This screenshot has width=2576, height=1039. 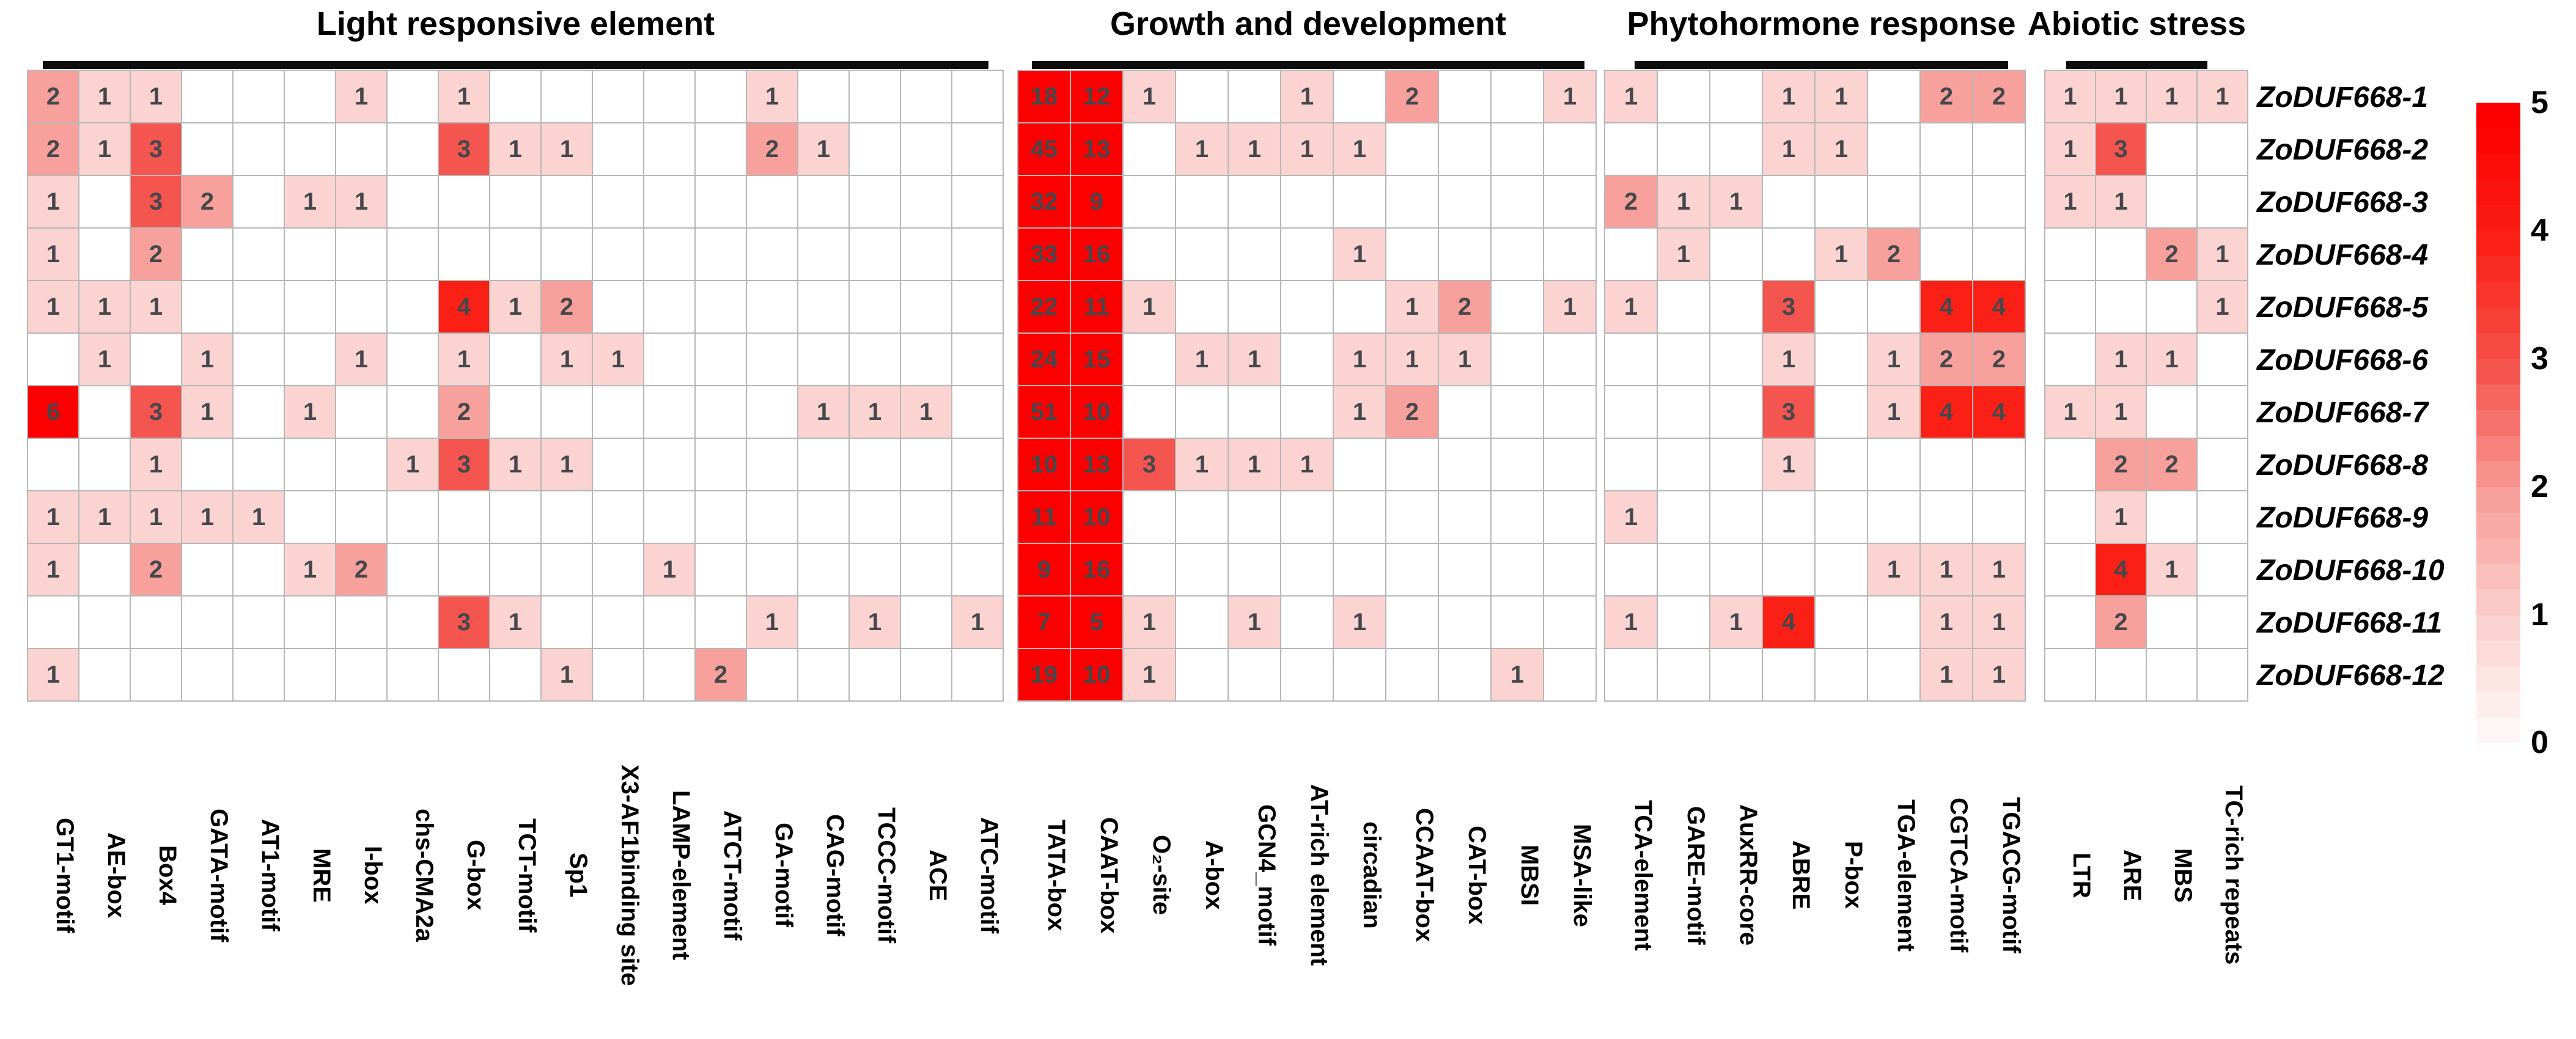 What do you see at coordinates (156, 201) in the screenshot?
I see `heatmap-cell: 3` at bounding box center [156, 201].